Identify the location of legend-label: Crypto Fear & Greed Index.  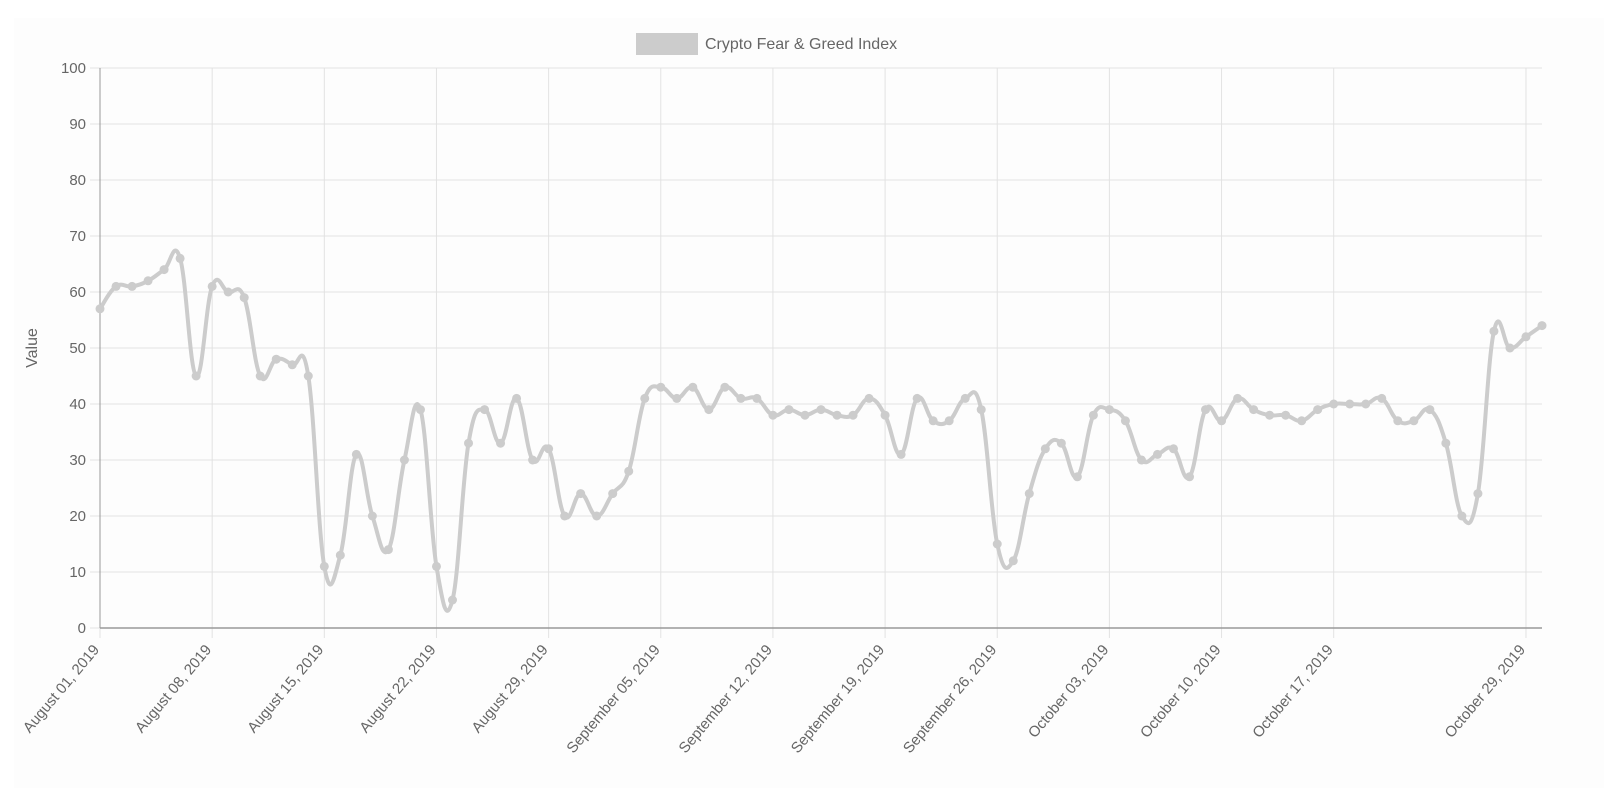
(801, 44).